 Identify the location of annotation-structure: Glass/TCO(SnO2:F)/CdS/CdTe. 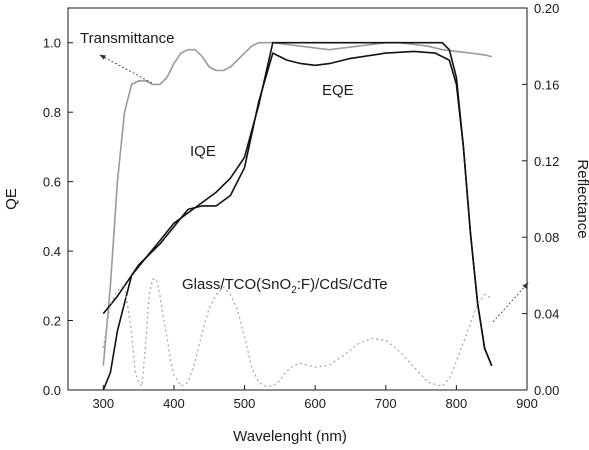
(285, 286).